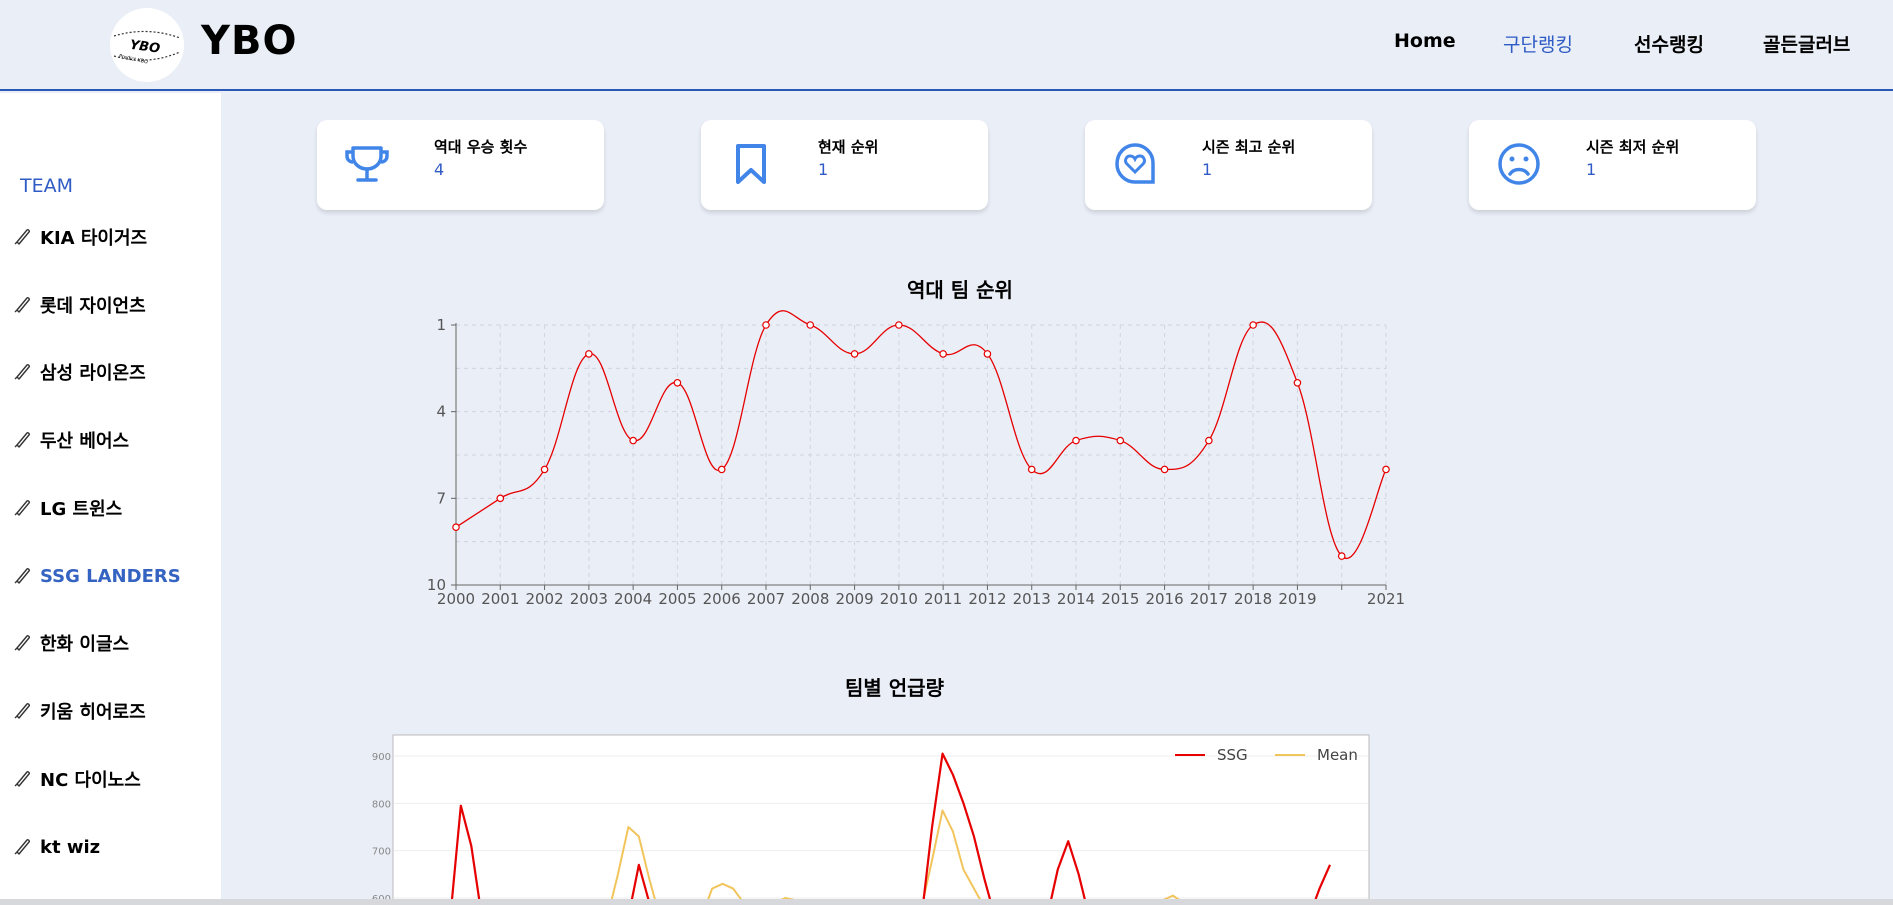 This screenshot has height=905, width=1893. I want to click on y-tick-label: 700, so click(381, 852).